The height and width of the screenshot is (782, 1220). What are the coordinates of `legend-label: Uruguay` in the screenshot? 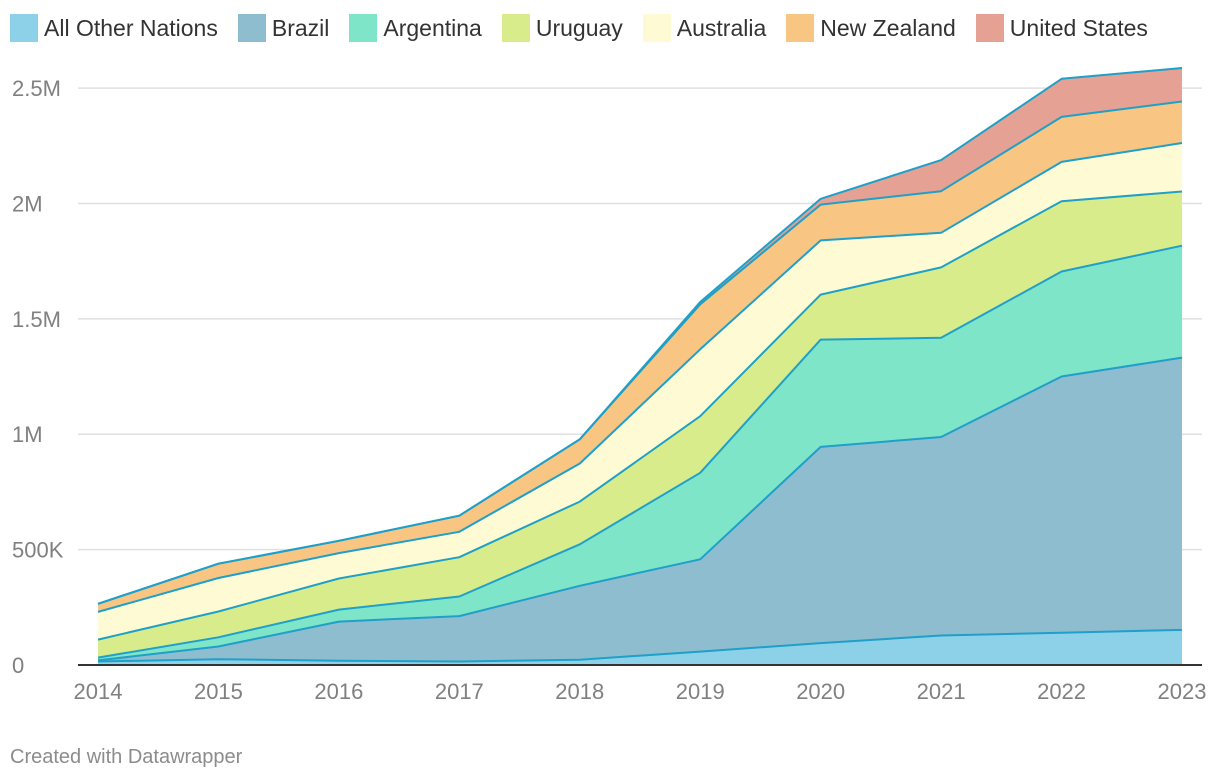 It's located at (579, 27).